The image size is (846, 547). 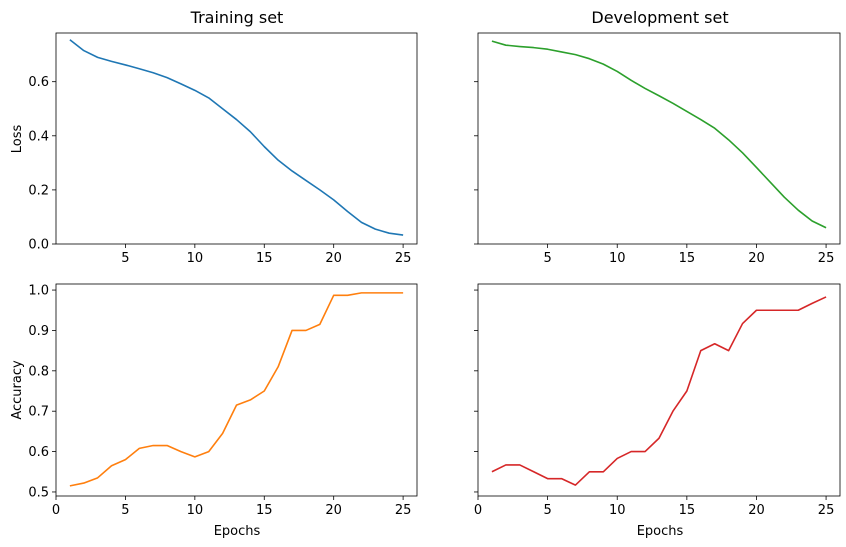 I want to click on y-tick-label: 1.0, so click(x=38, y=291).